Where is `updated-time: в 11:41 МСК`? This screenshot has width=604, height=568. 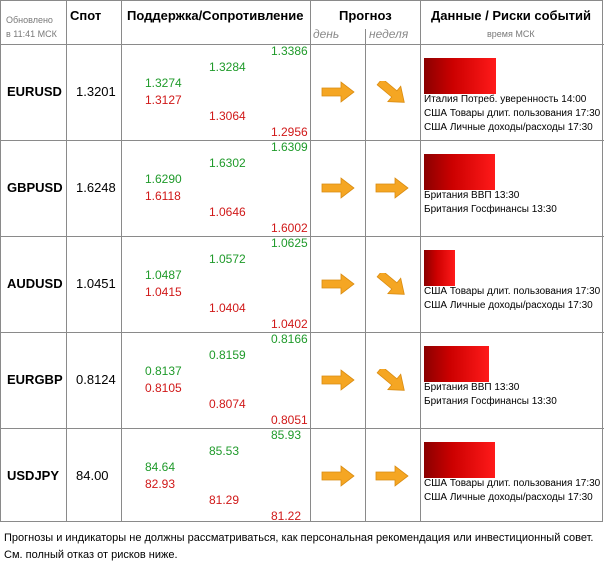
updated-time: в 11:41 МСК is located at coordinates (31, 34).